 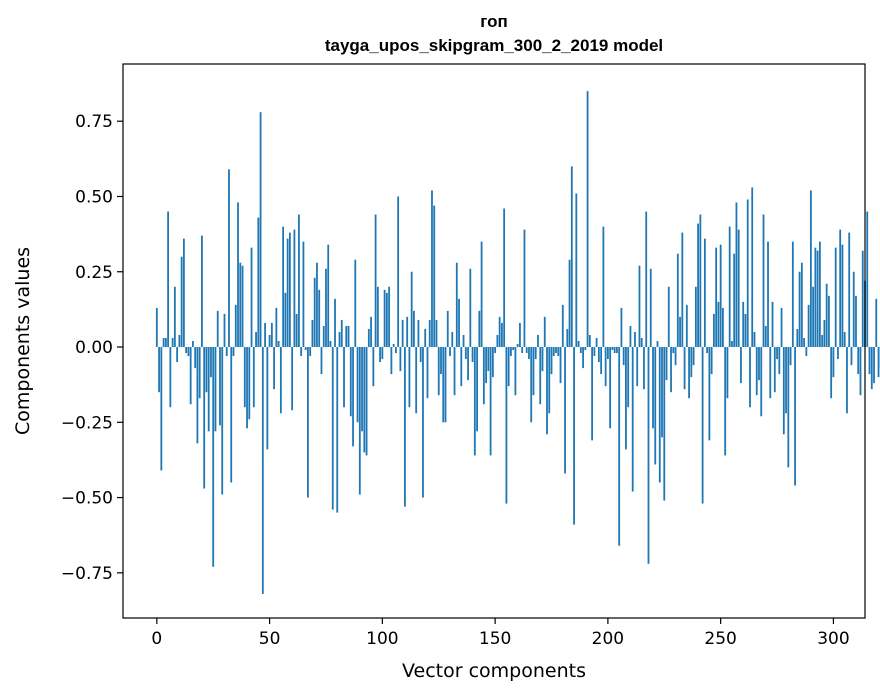 What do you see at coordinates (494, 21) in the screenshot?
I see `chart-title: гоп` at bounding box center [494, 21].